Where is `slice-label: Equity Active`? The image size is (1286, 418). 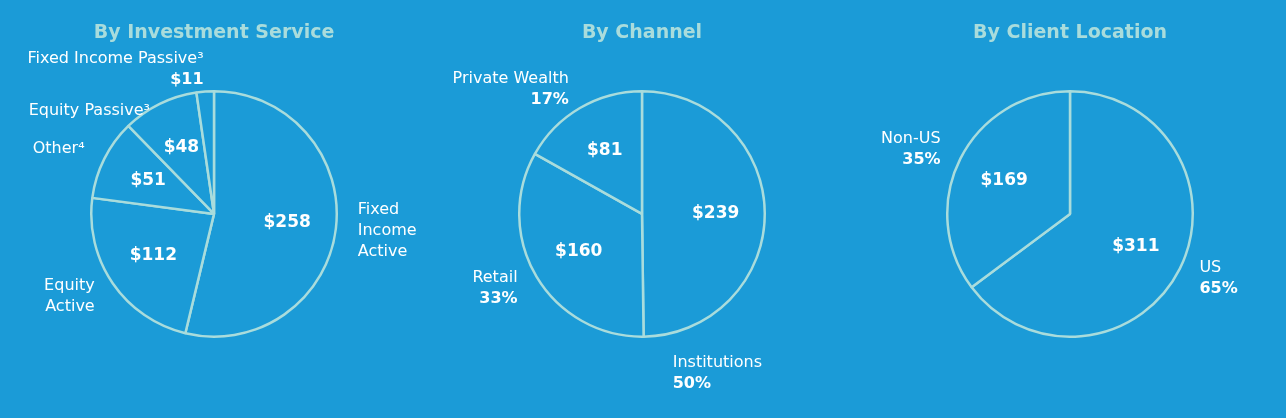 slice-label: Equity Active is located at coordinates (69, 294).